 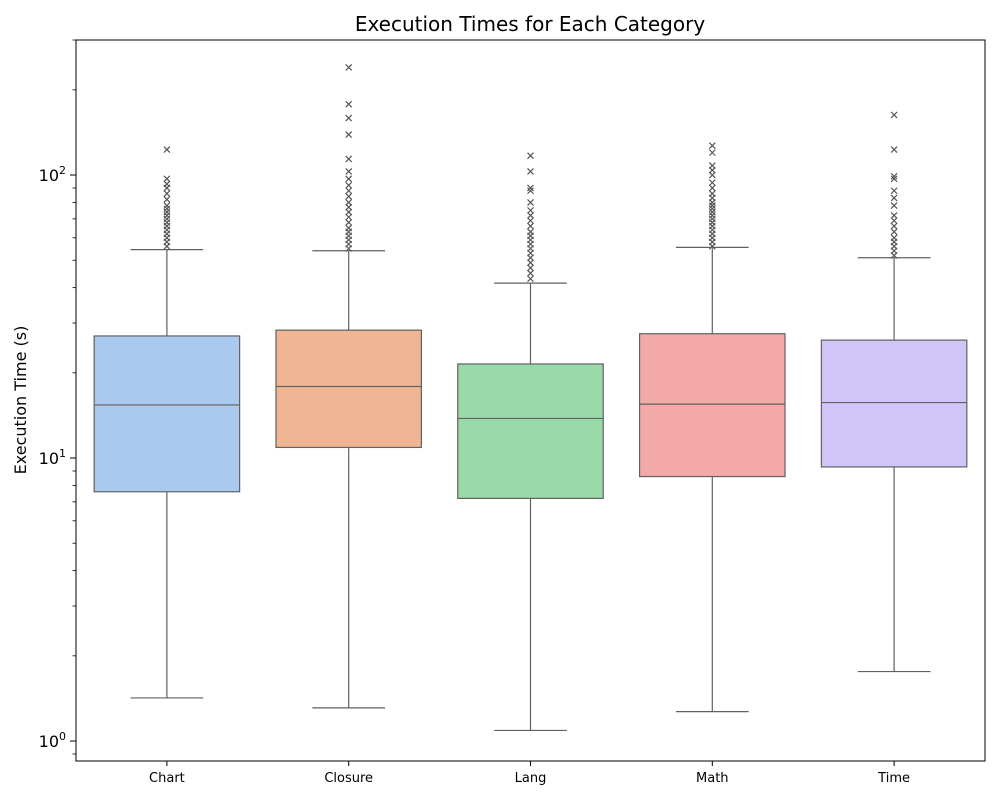 I want to click on box-group-lang, so click(x=530, y=442).